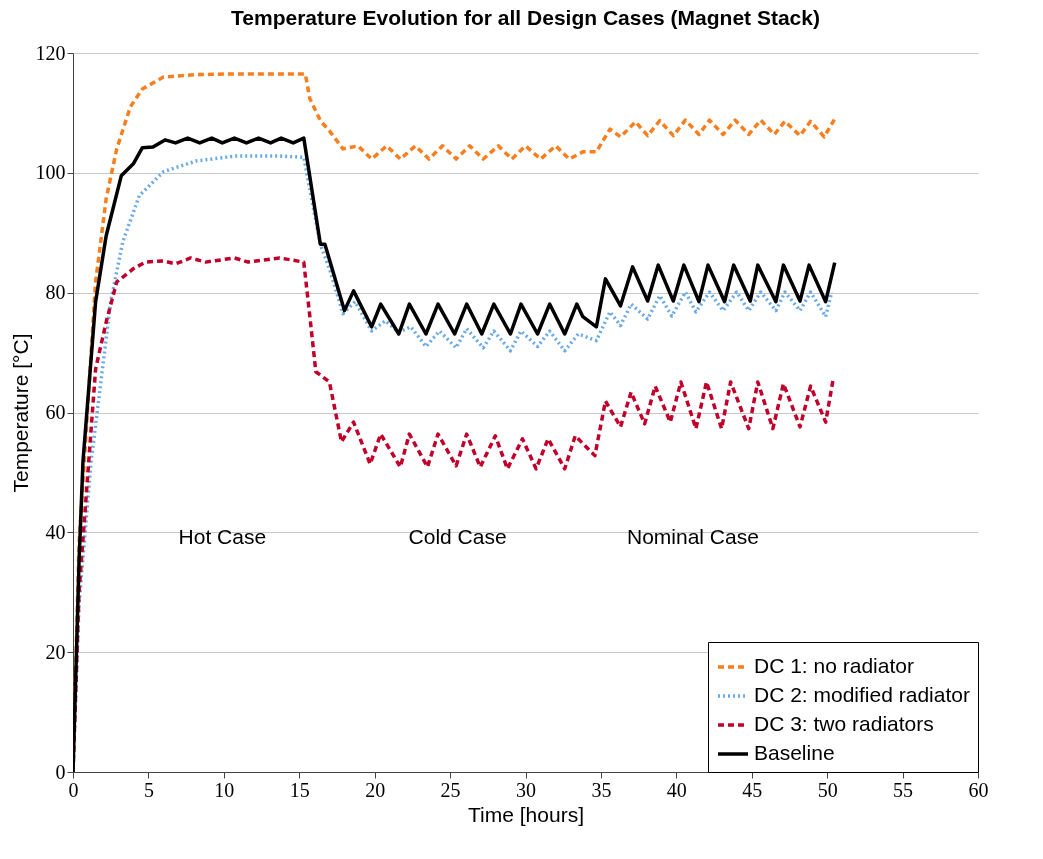  Describe the element at coordinates (862, 694) in the screenshot. I see `legend-label: DC 2: modified radiator` at that location.